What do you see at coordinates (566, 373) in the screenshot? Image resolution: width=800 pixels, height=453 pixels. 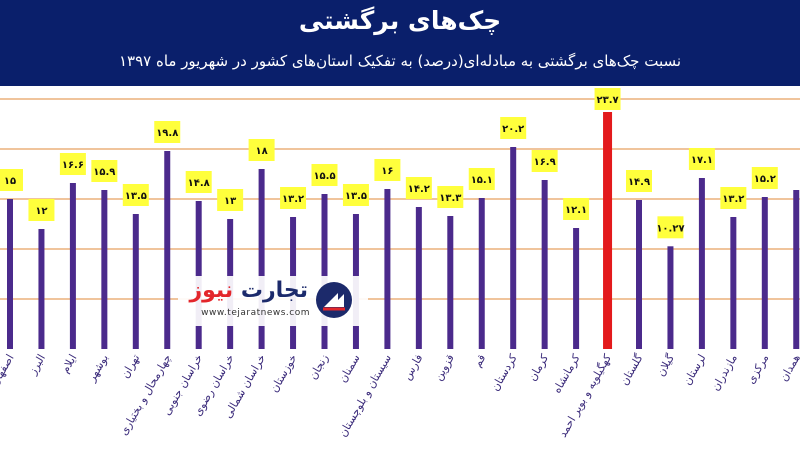 I see `x-tick-label: کرمانشاه` at bounding box center [566, 373].